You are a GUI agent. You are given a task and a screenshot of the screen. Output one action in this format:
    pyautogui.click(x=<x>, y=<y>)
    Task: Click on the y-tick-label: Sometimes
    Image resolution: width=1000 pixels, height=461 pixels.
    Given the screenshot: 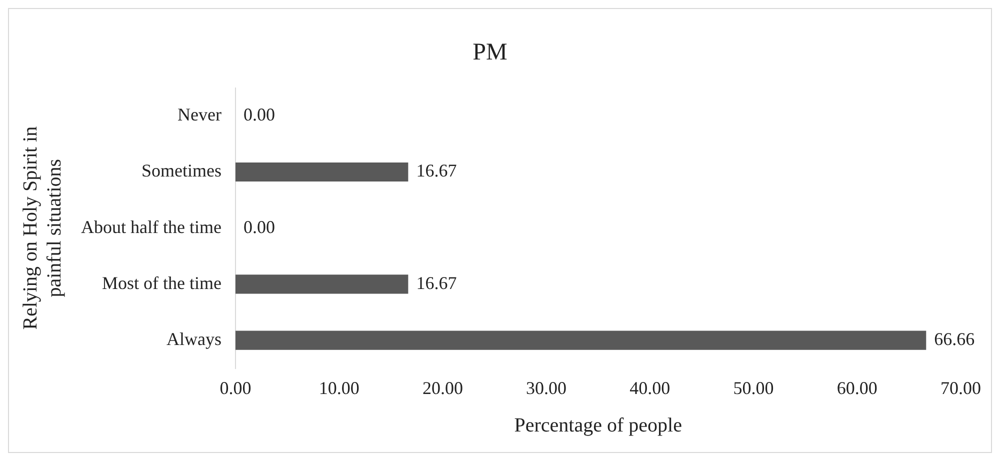 What is the action you would take?
    pyautogui.click(x=181, y=170)
    